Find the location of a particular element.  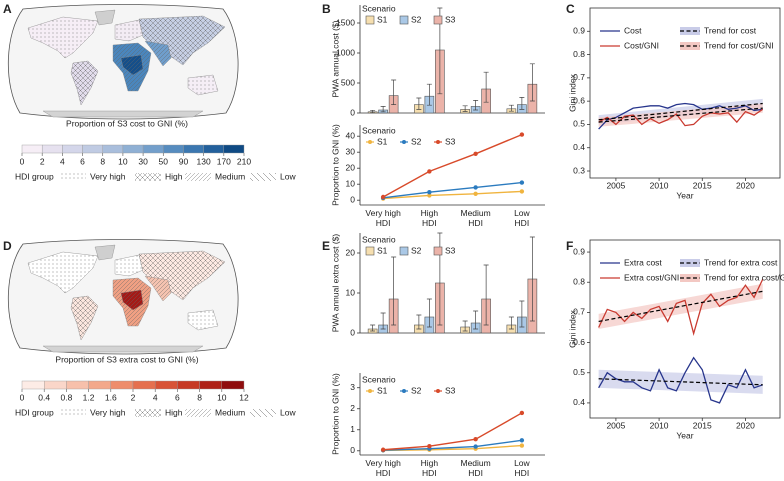

colorbar-tick-label: 10 is located at coordinates (222, 397).